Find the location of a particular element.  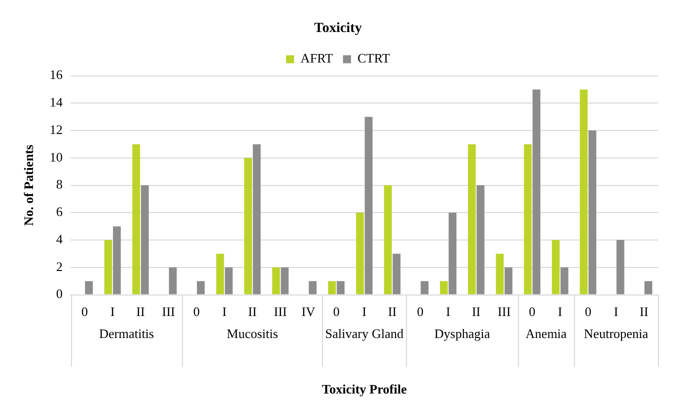

y-tick-label: 2 is located at coordinates (59, 266).